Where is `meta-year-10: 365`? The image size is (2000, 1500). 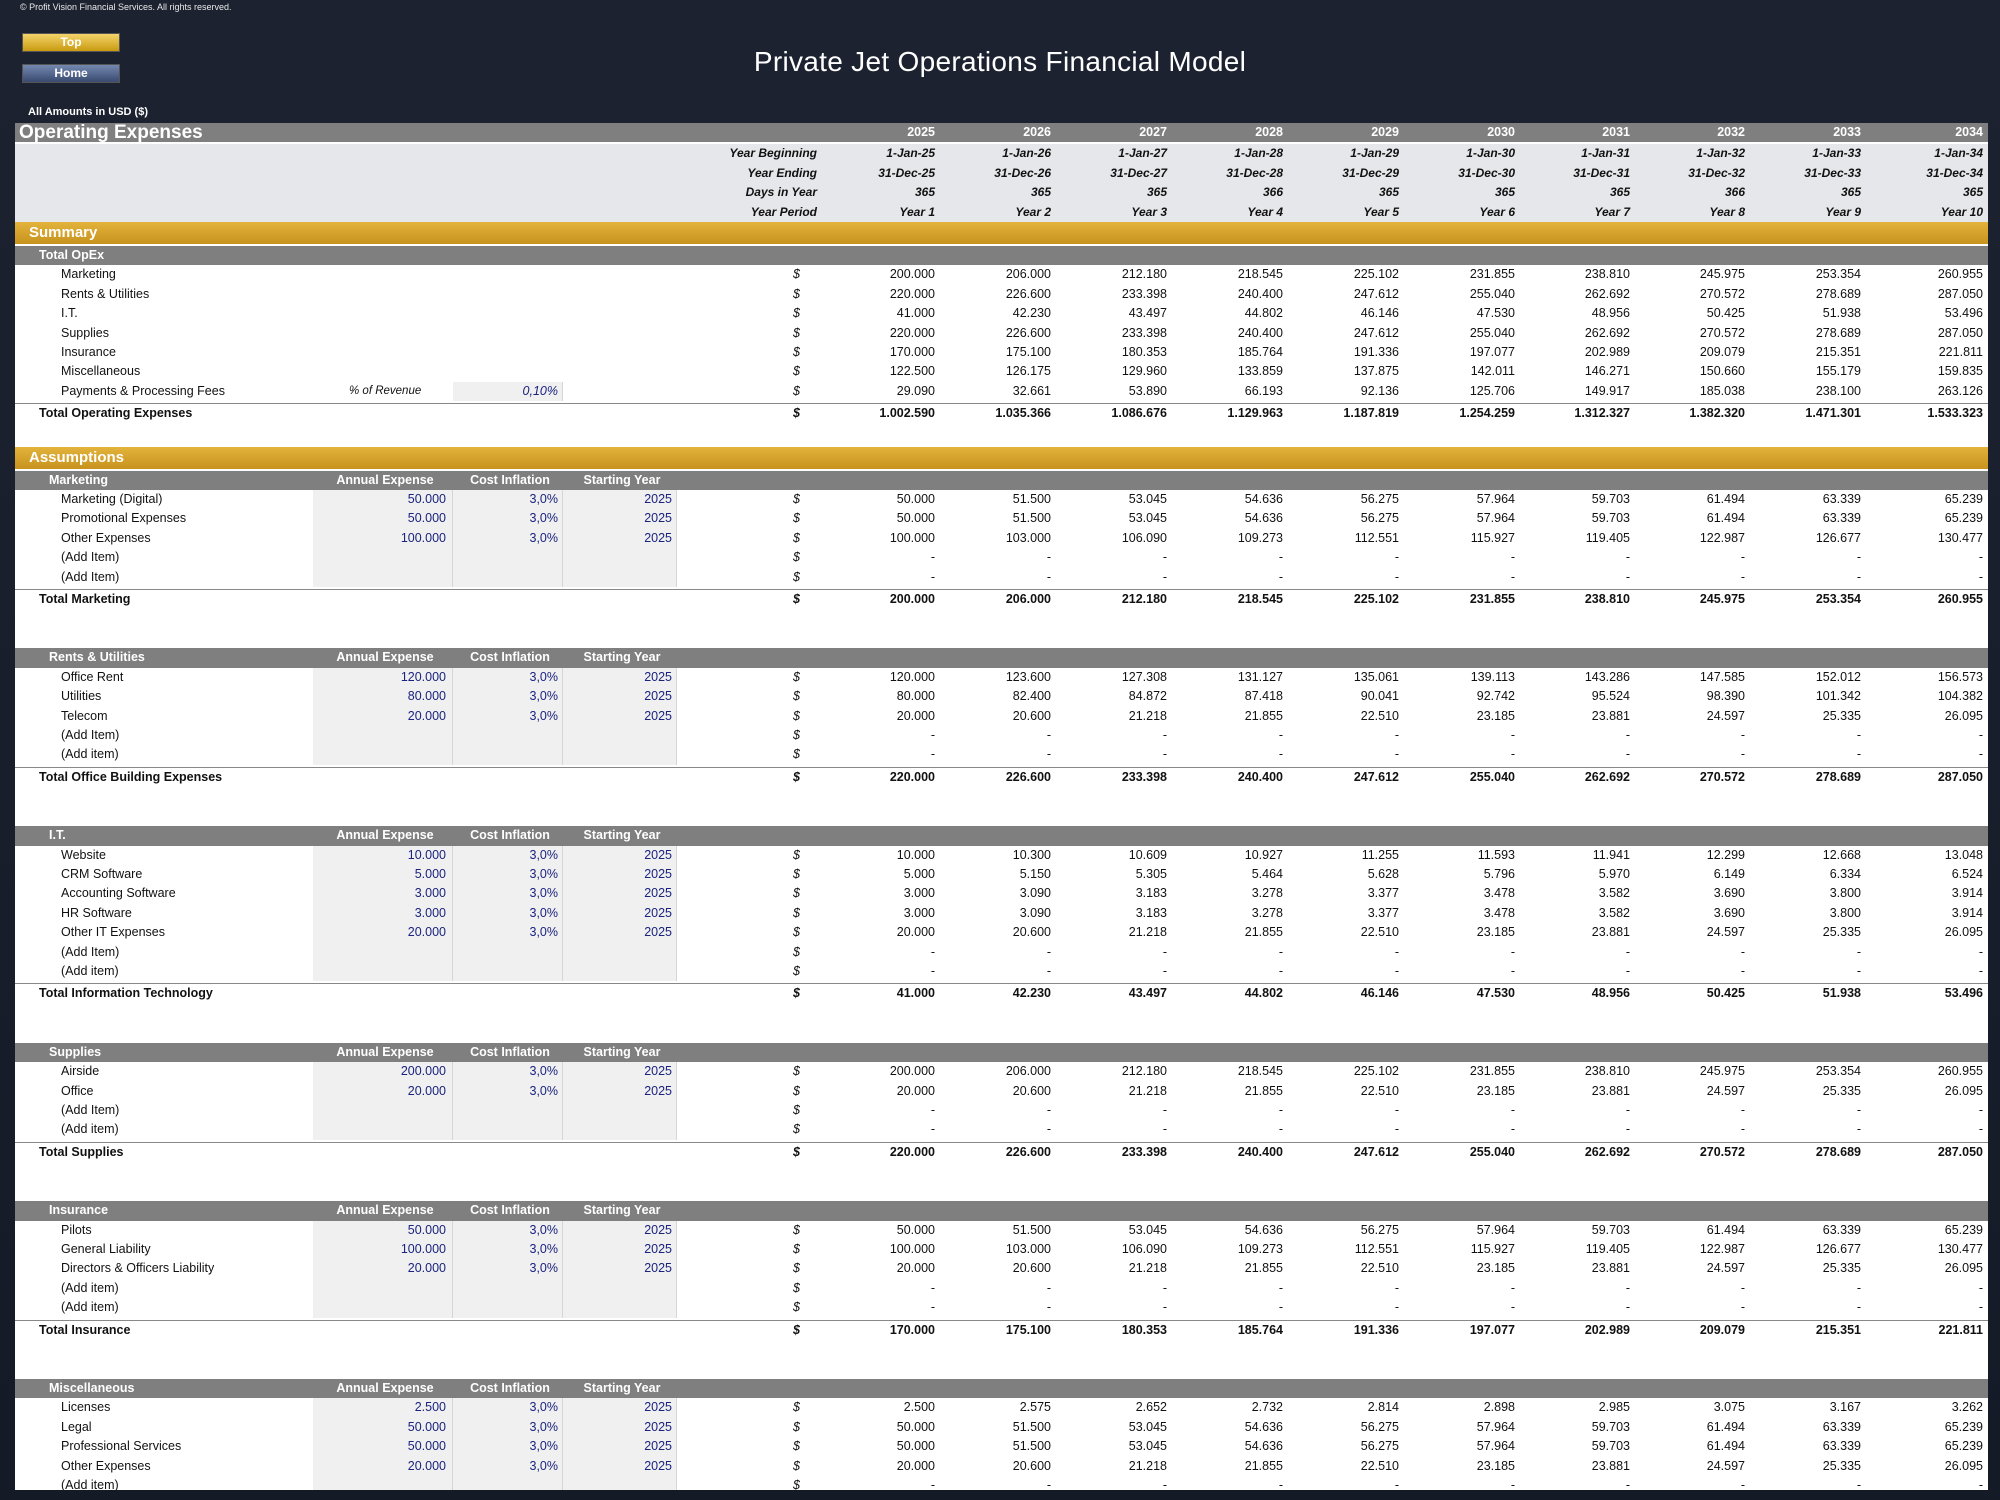 meta-year-10: 365 is located at coordinates (1972, 192).